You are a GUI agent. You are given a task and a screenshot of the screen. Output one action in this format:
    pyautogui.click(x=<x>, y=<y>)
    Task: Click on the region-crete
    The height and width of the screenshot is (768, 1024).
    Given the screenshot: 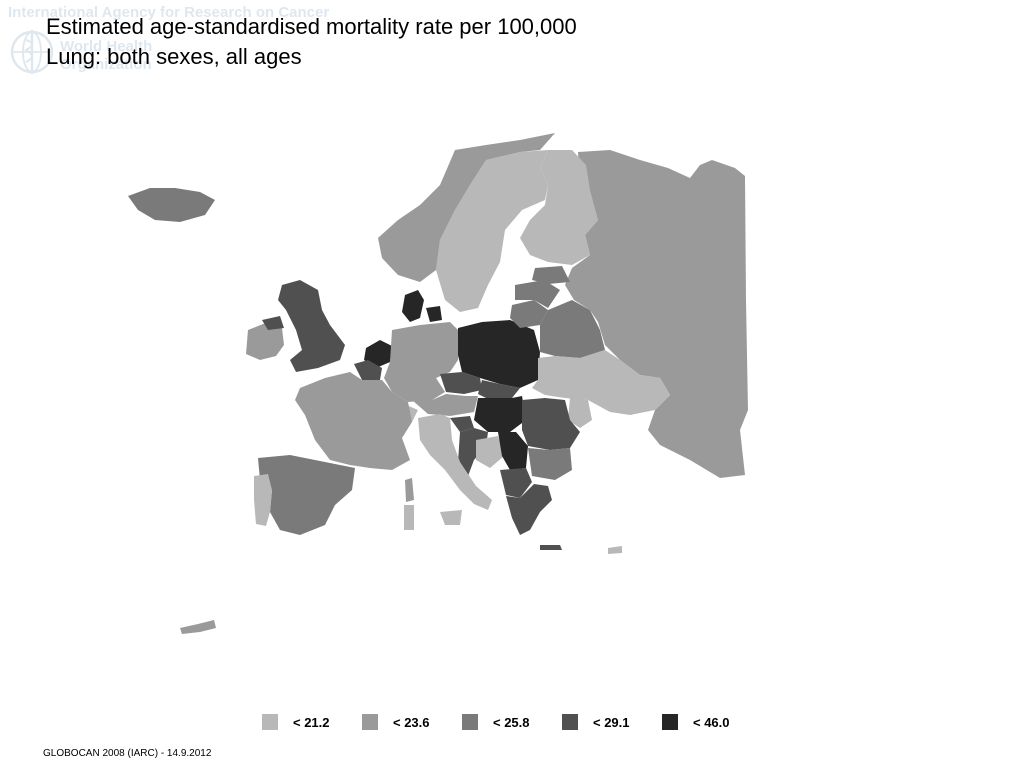 What is the action you would take?
    pyautogui.click(x=551, y=547)
    